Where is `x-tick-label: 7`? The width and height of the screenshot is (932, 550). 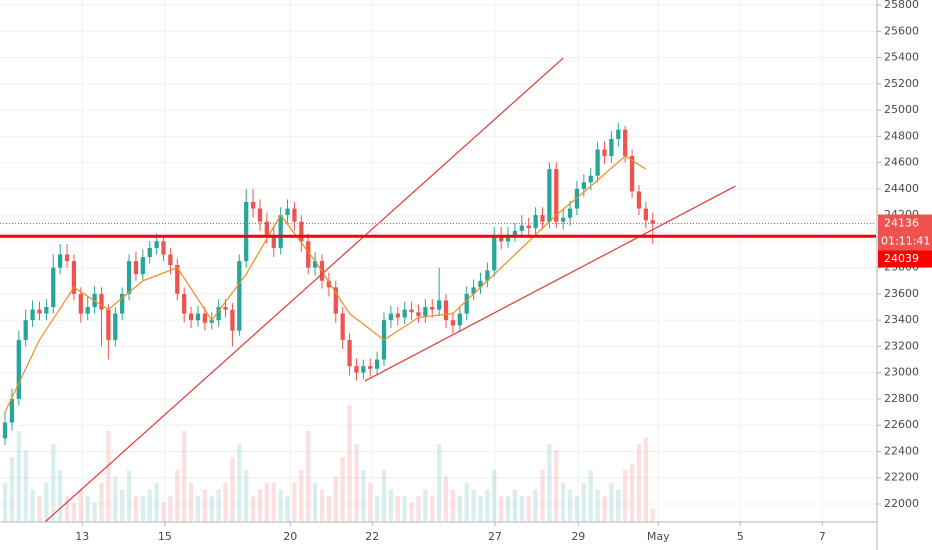 x-tick-label: 7 is located at coordinates (822, 536).